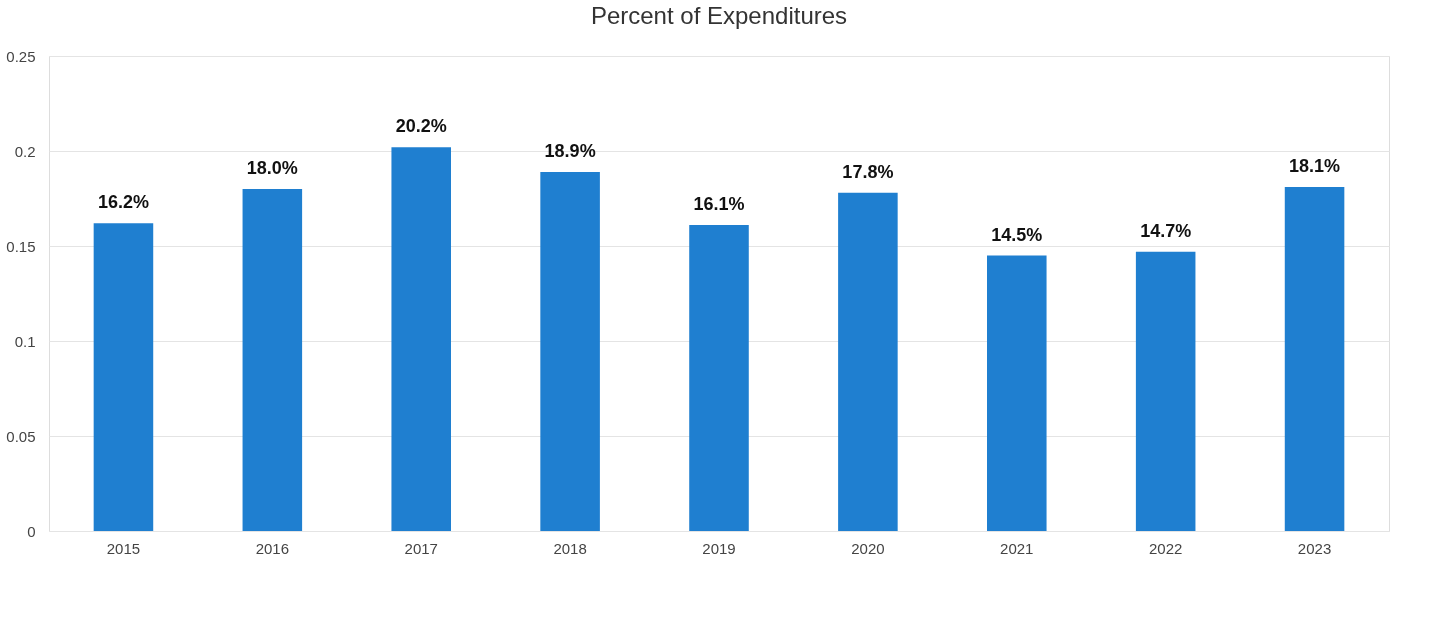 The width and height of the screenshot is (1444, 634). Describe the element at coordinates (123, 202) in the screenshot. I see `data-label: 16.2%` at that location.